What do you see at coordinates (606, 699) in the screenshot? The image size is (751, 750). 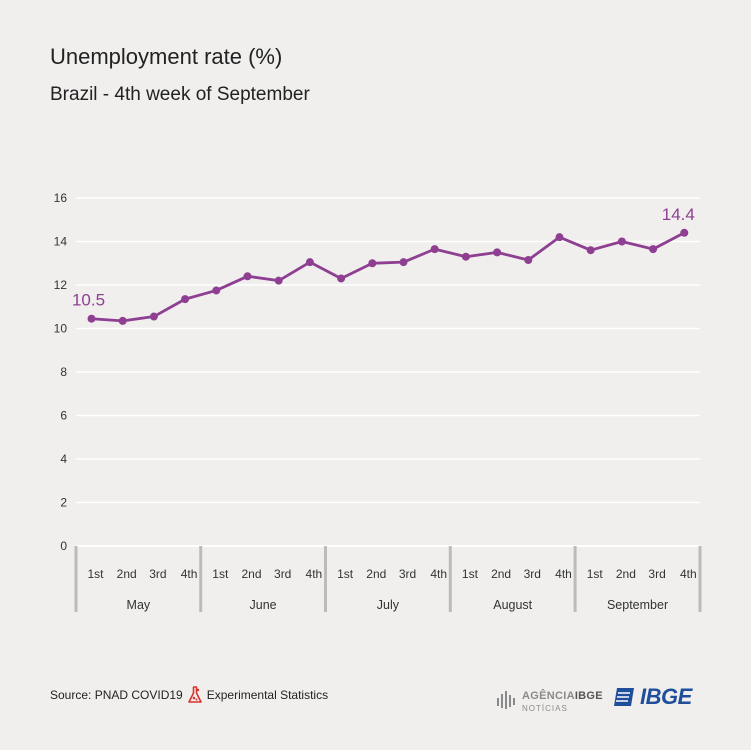 I see `logos: AGÊNCIAIBGE NOTÍCIAS IBGE` at bounding box center [606, 699].